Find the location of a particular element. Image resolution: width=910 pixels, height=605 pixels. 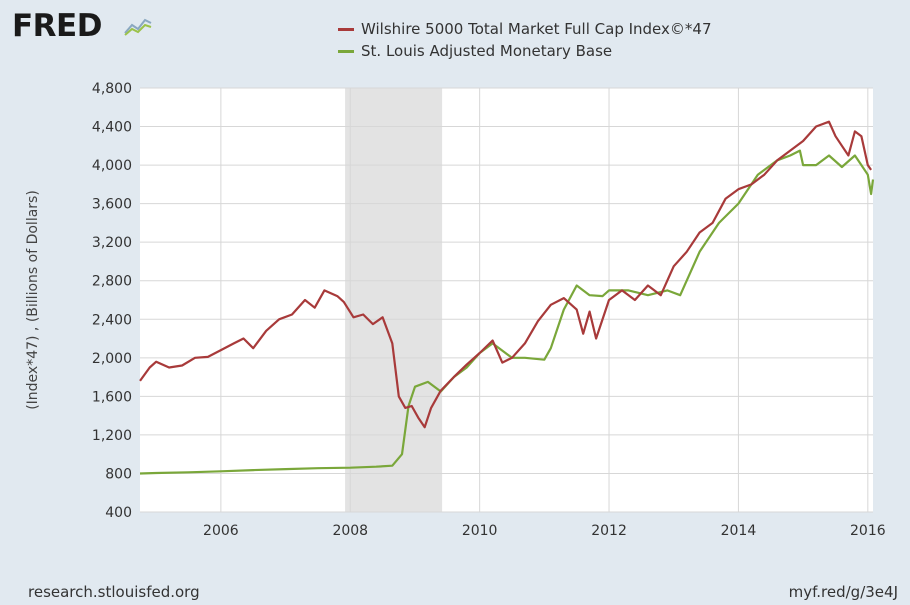

y-tick-label: 3,600 is located at coordinates (112, 205).